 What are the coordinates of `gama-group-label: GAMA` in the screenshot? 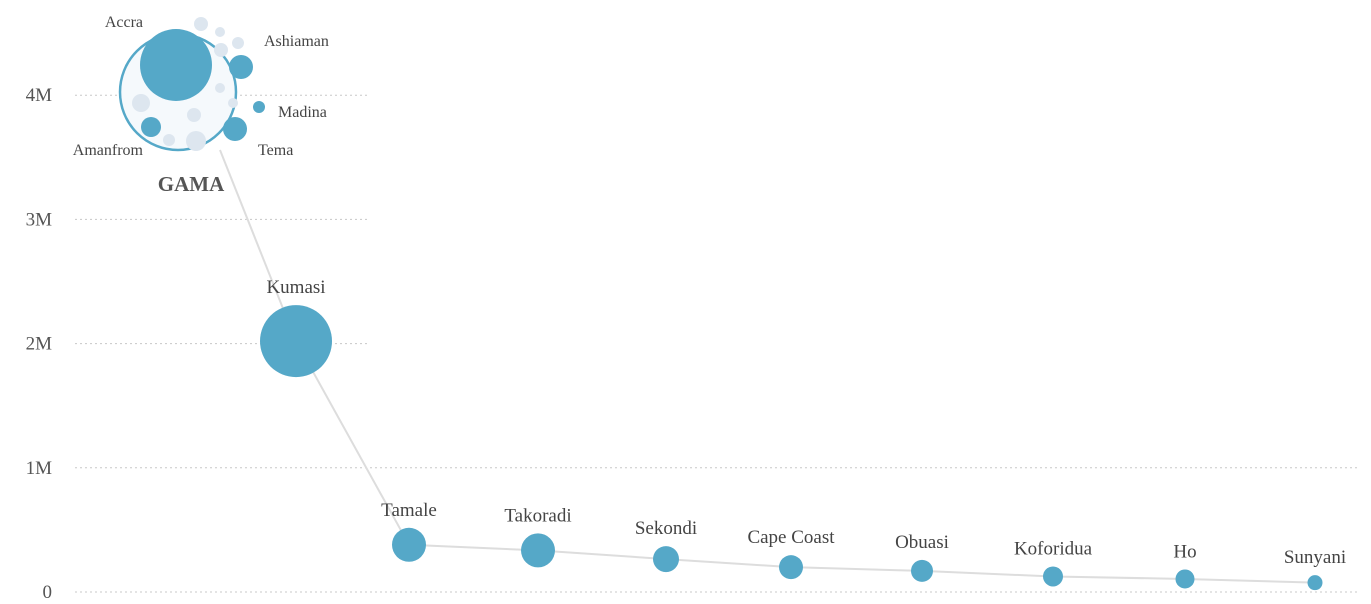 It's located at (191, 184).